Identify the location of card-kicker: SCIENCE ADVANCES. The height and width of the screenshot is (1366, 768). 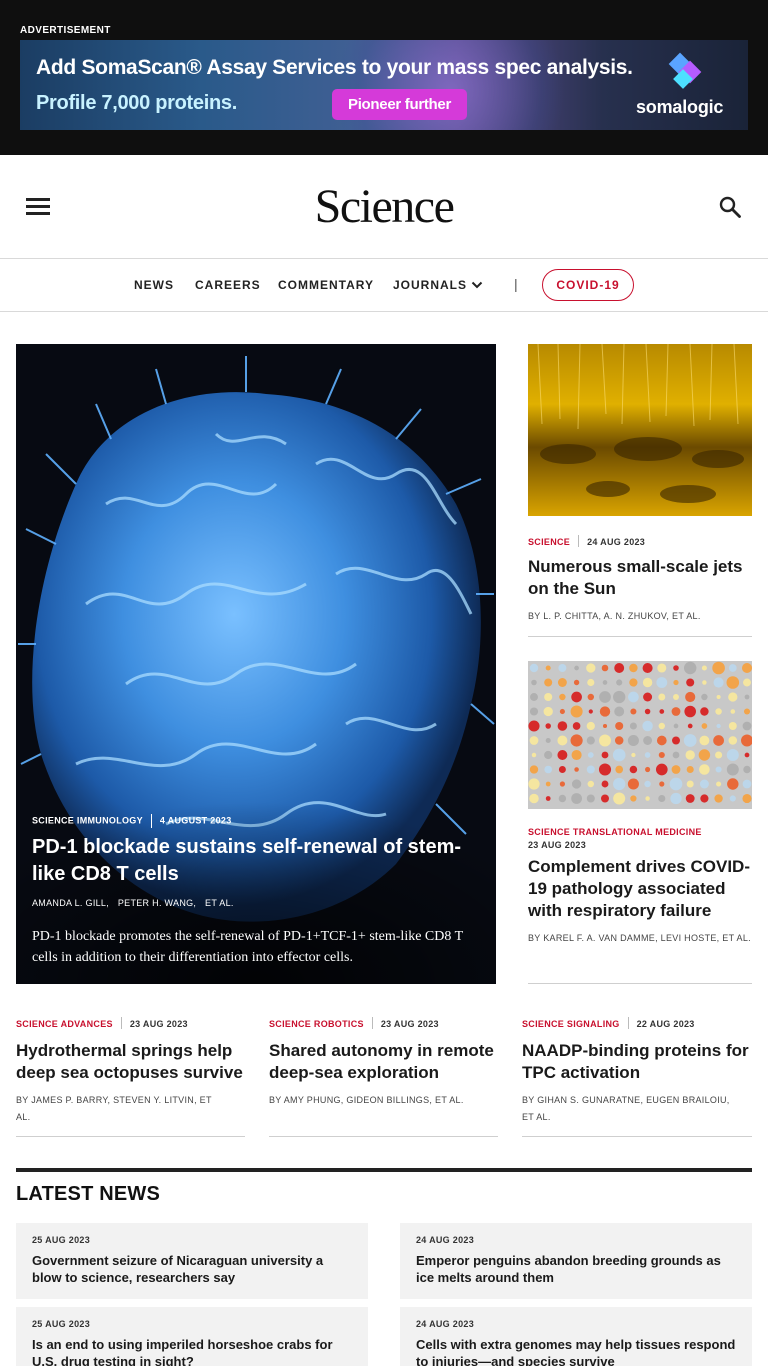
(64, 1024).